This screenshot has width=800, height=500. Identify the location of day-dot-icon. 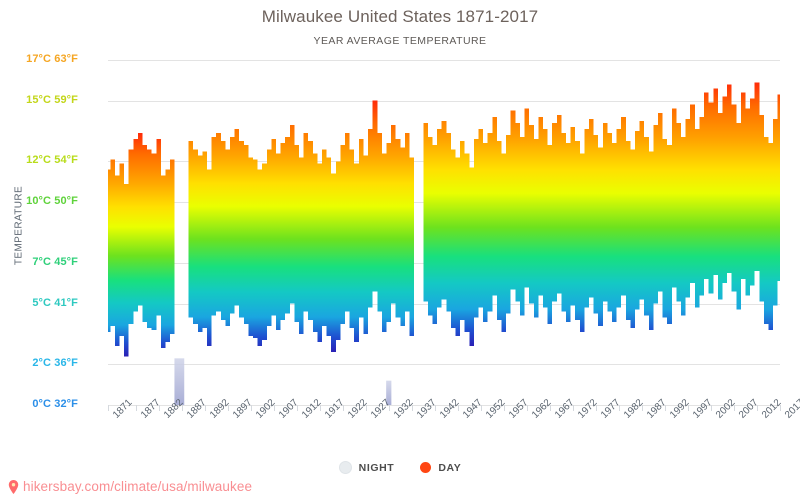
(426, 467).